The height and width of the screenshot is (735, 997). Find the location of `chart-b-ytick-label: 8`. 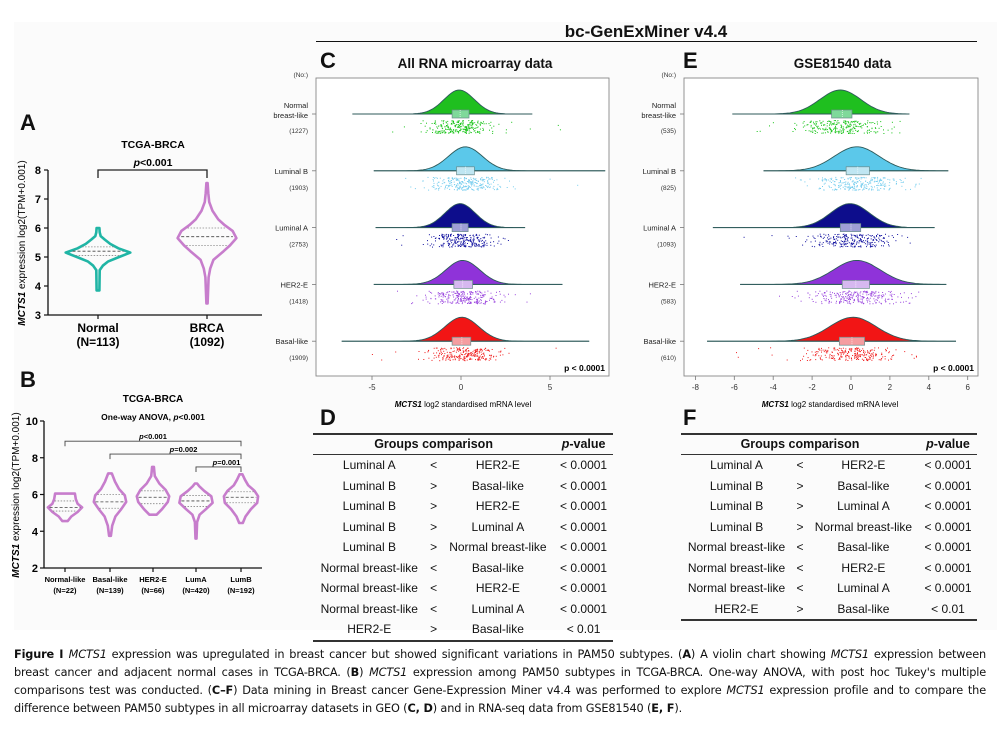

chart-b-ytick-label: 8 is located at coordinates (35, 459).